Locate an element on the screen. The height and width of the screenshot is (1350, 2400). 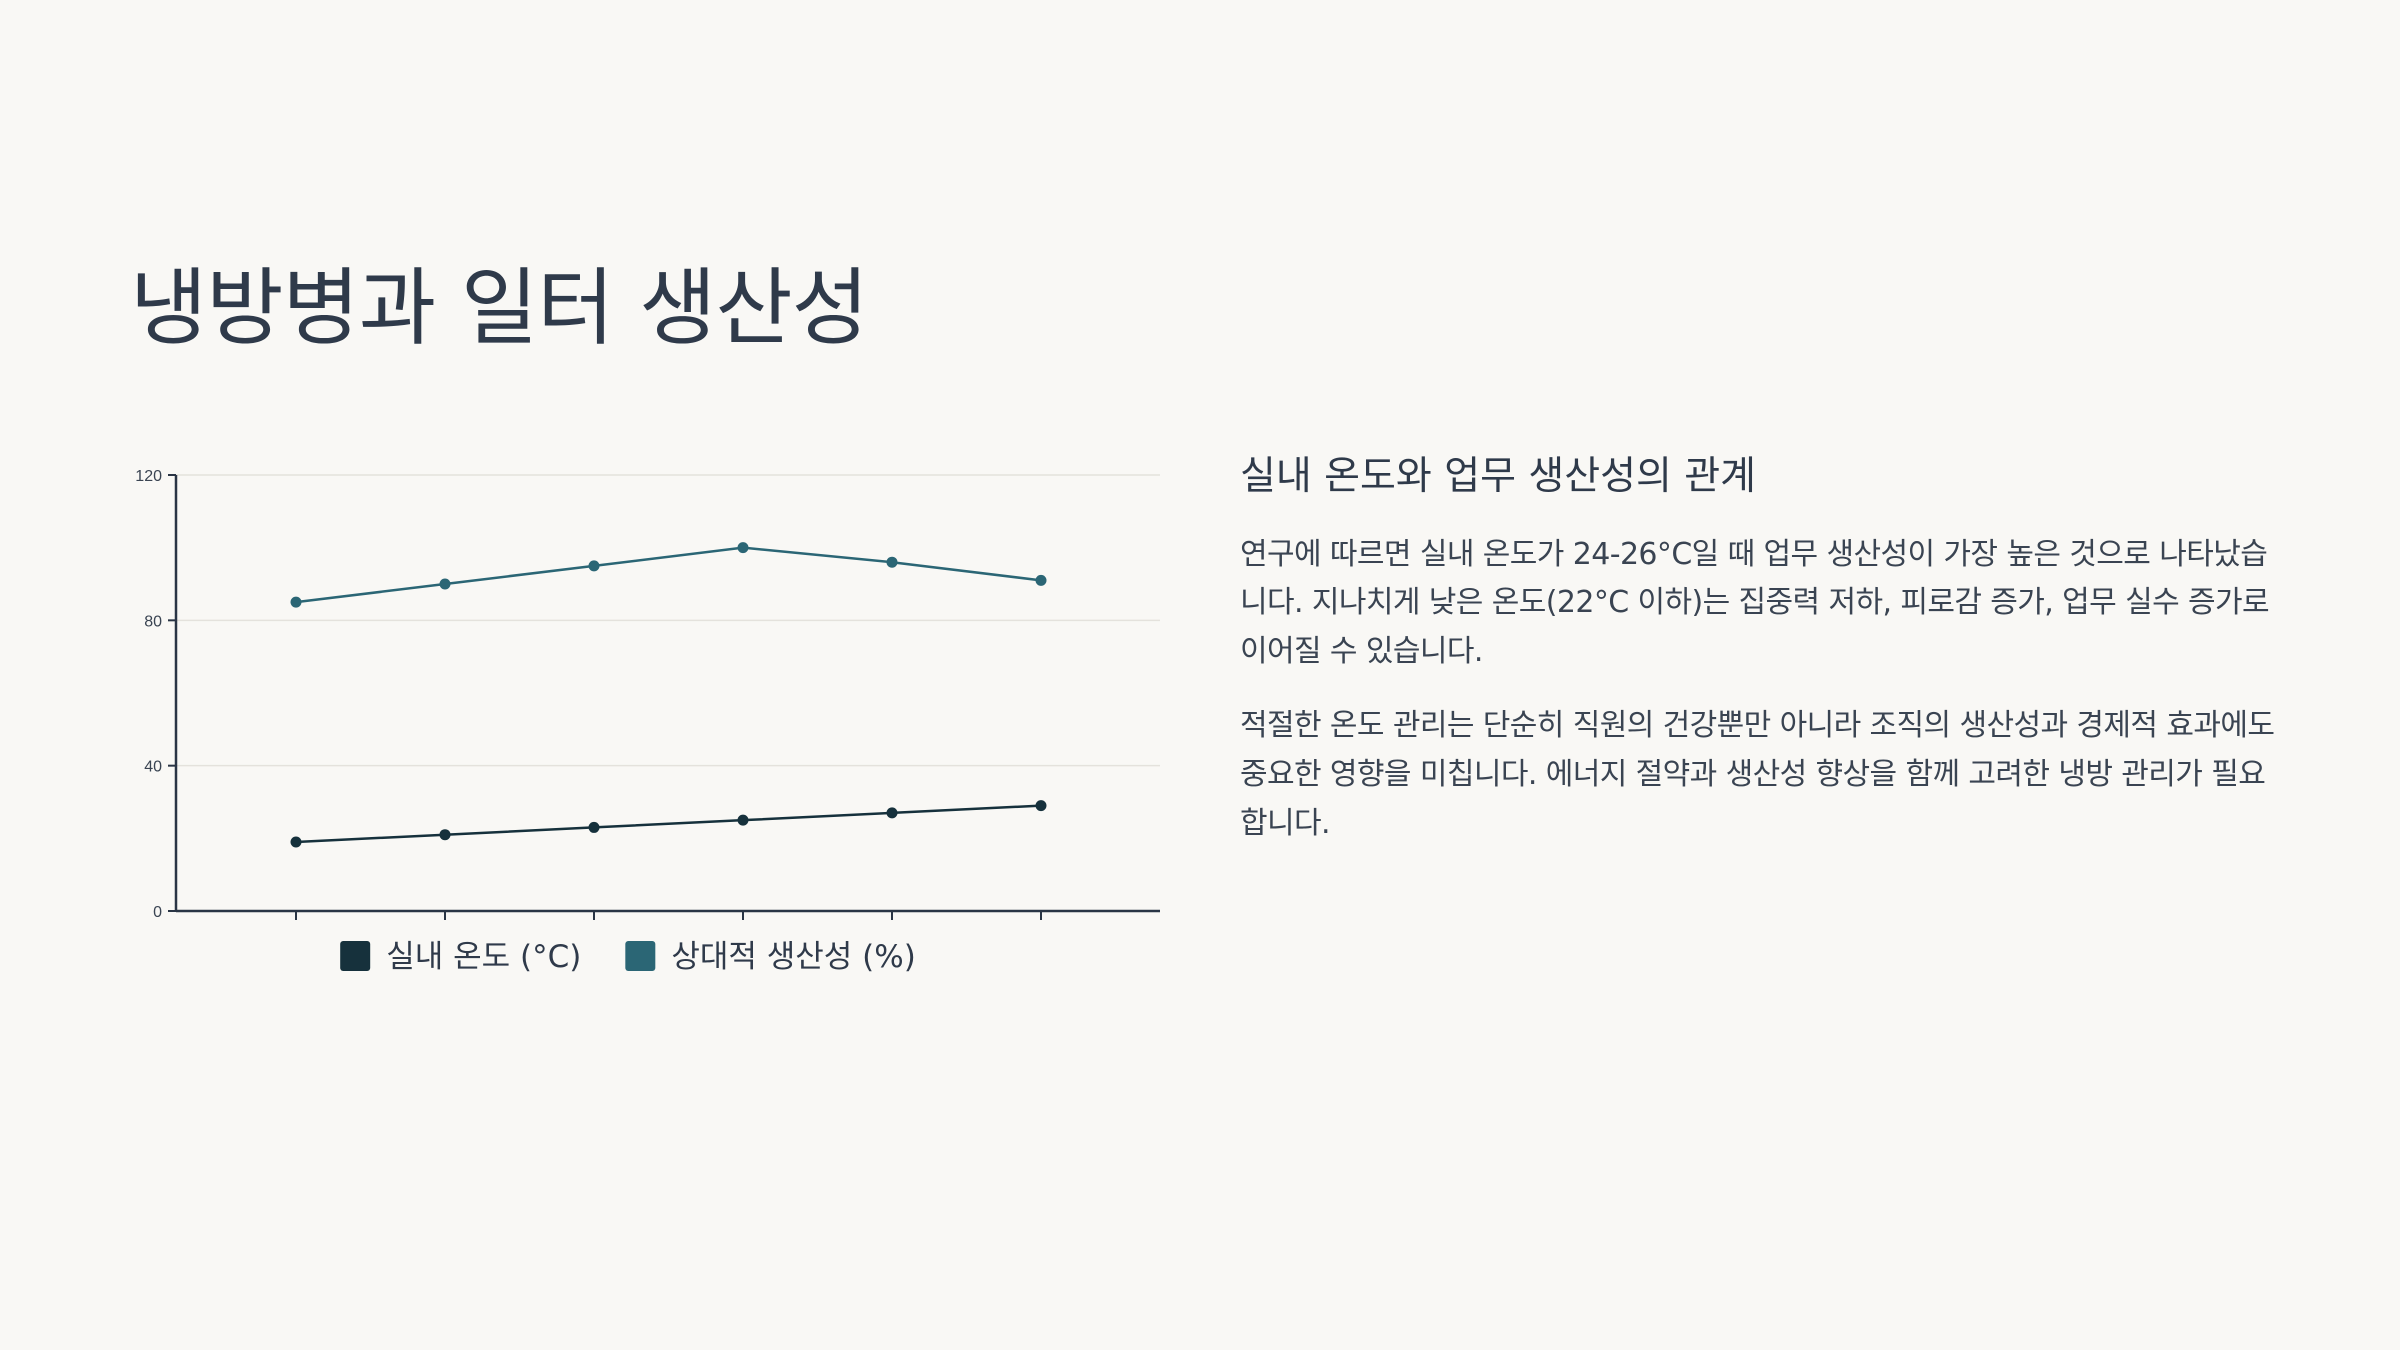
page-title: 냉방병과 일터 생산성 is located at coordinates (499, 308).